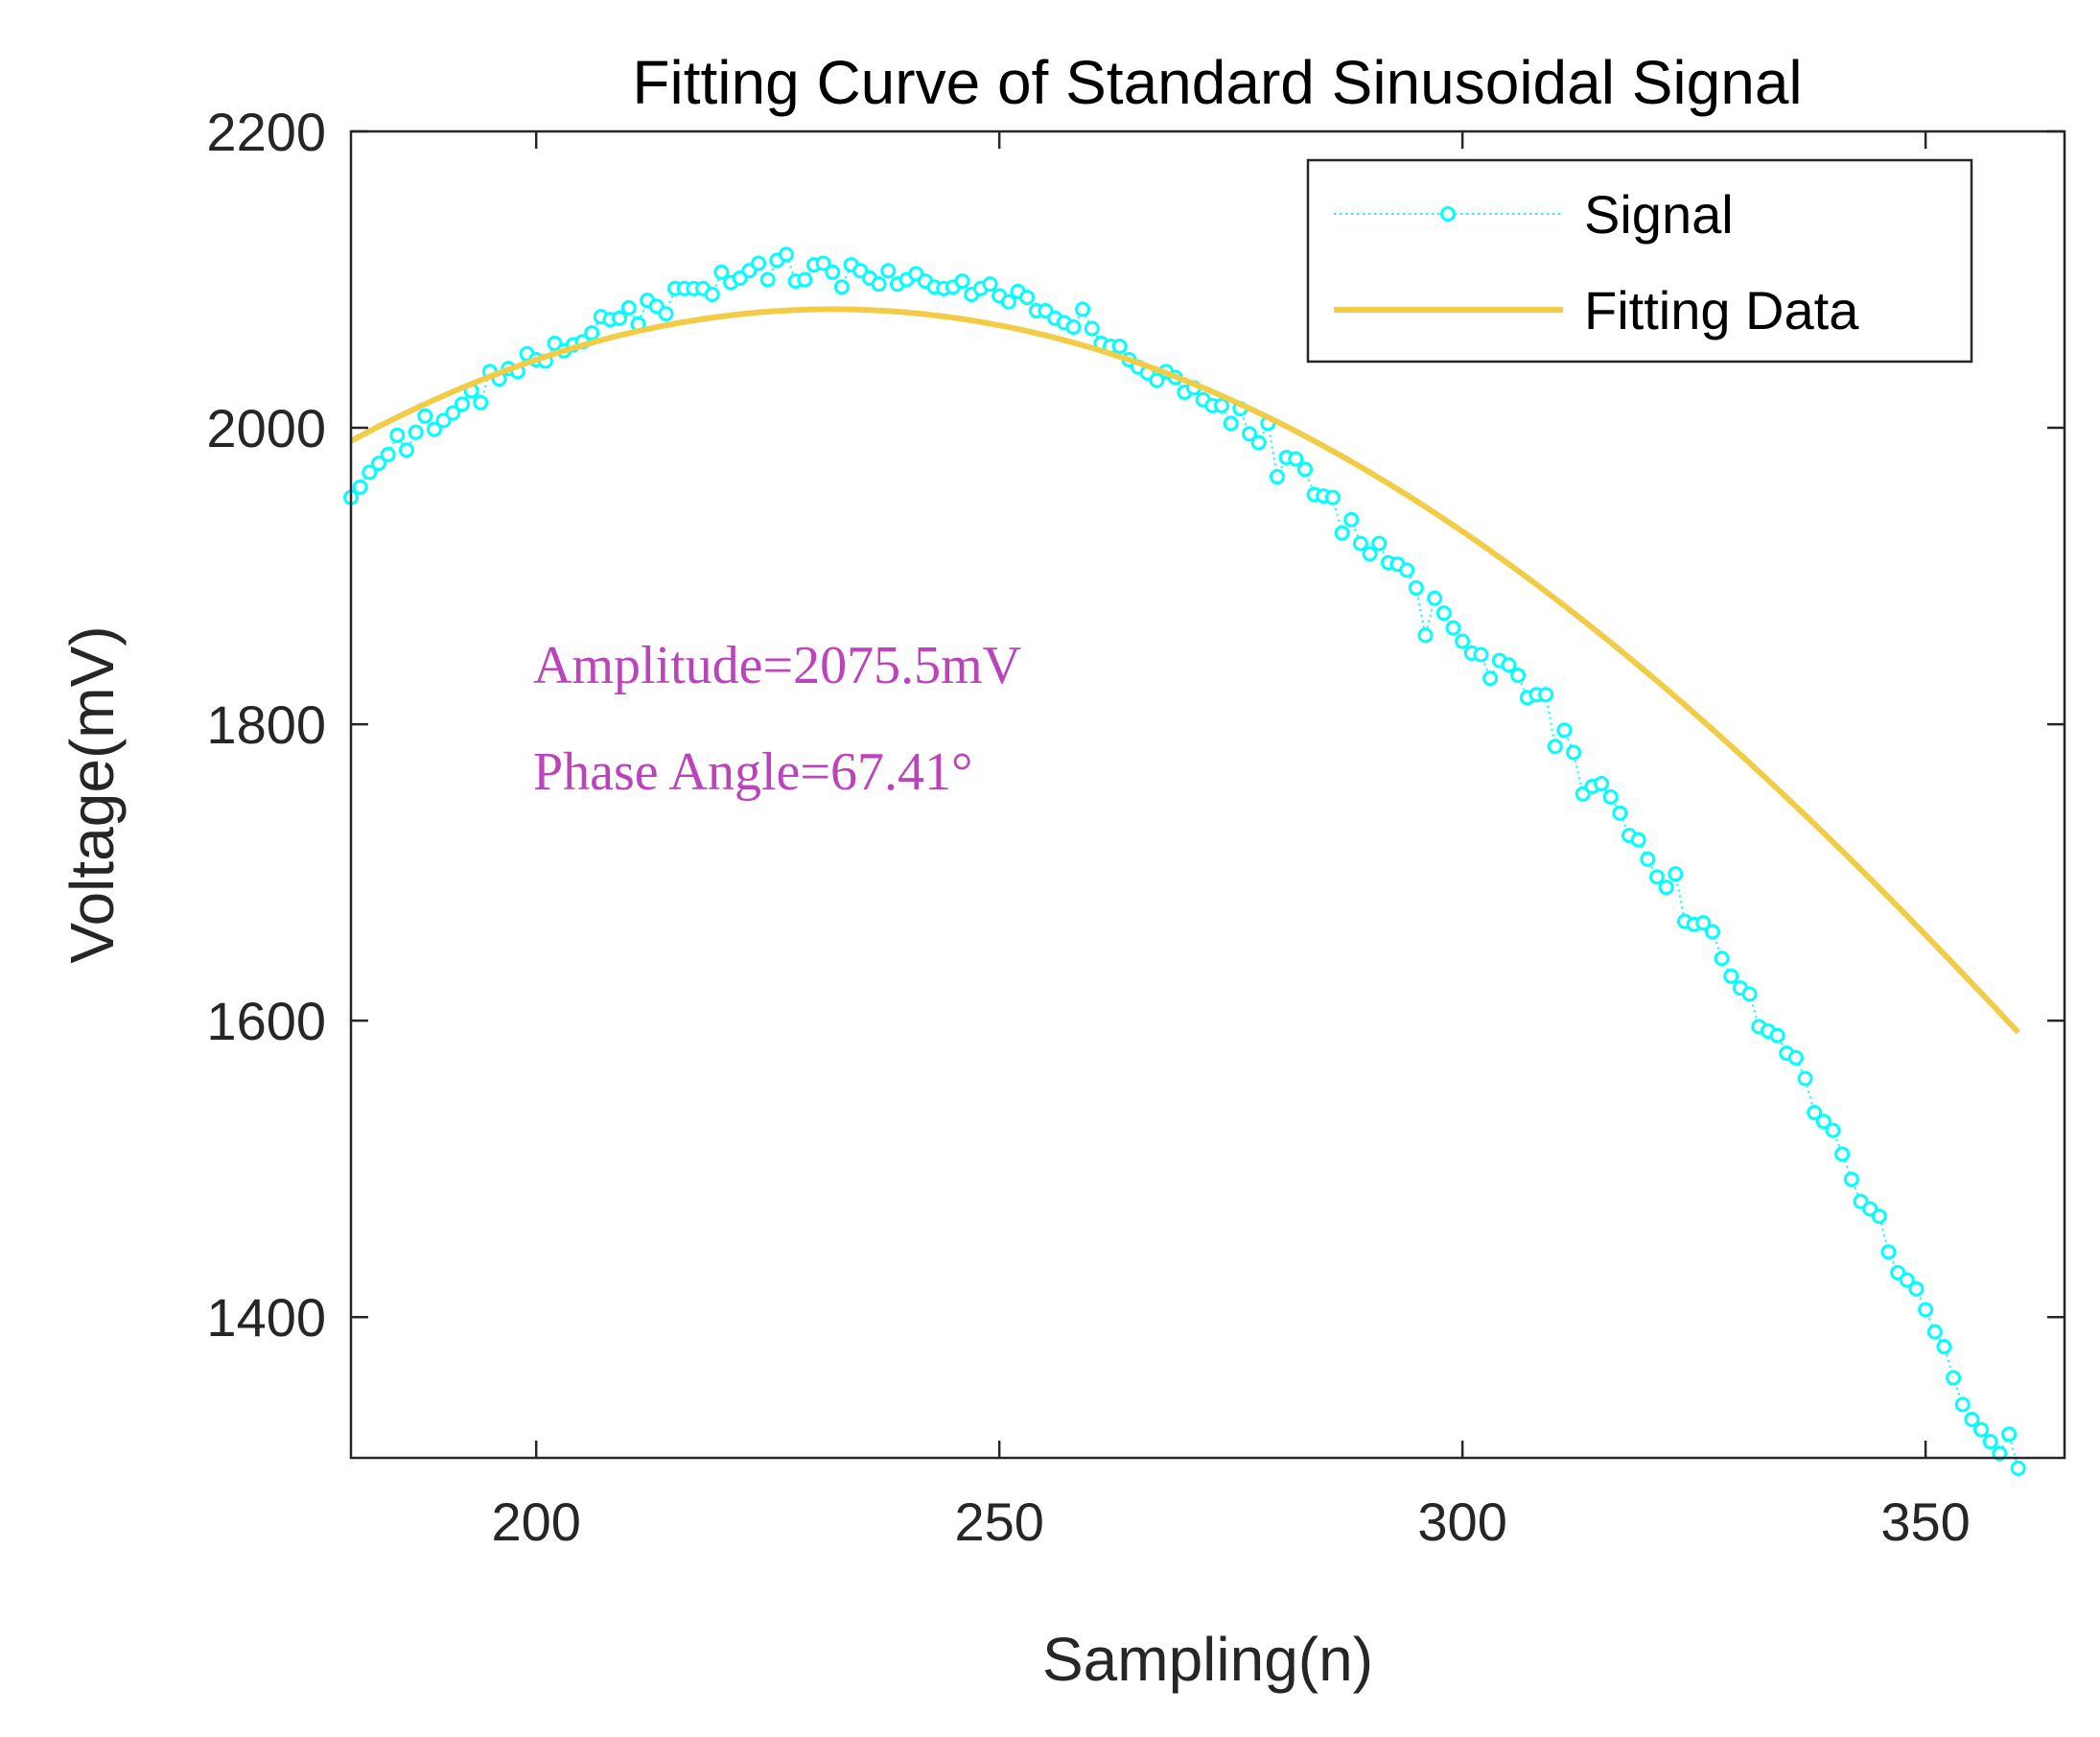  What do you see at coordinates (1448, 214) in the screenshot?
I see `legend-marker-signal` at bounding box center [1448, 214].